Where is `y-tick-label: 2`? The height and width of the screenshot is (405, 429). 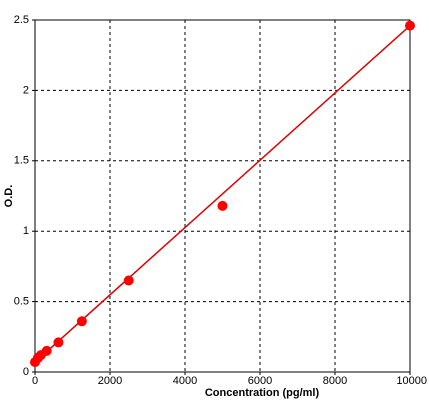
y-tick-label: 2 is located at coordinates (26, 90).